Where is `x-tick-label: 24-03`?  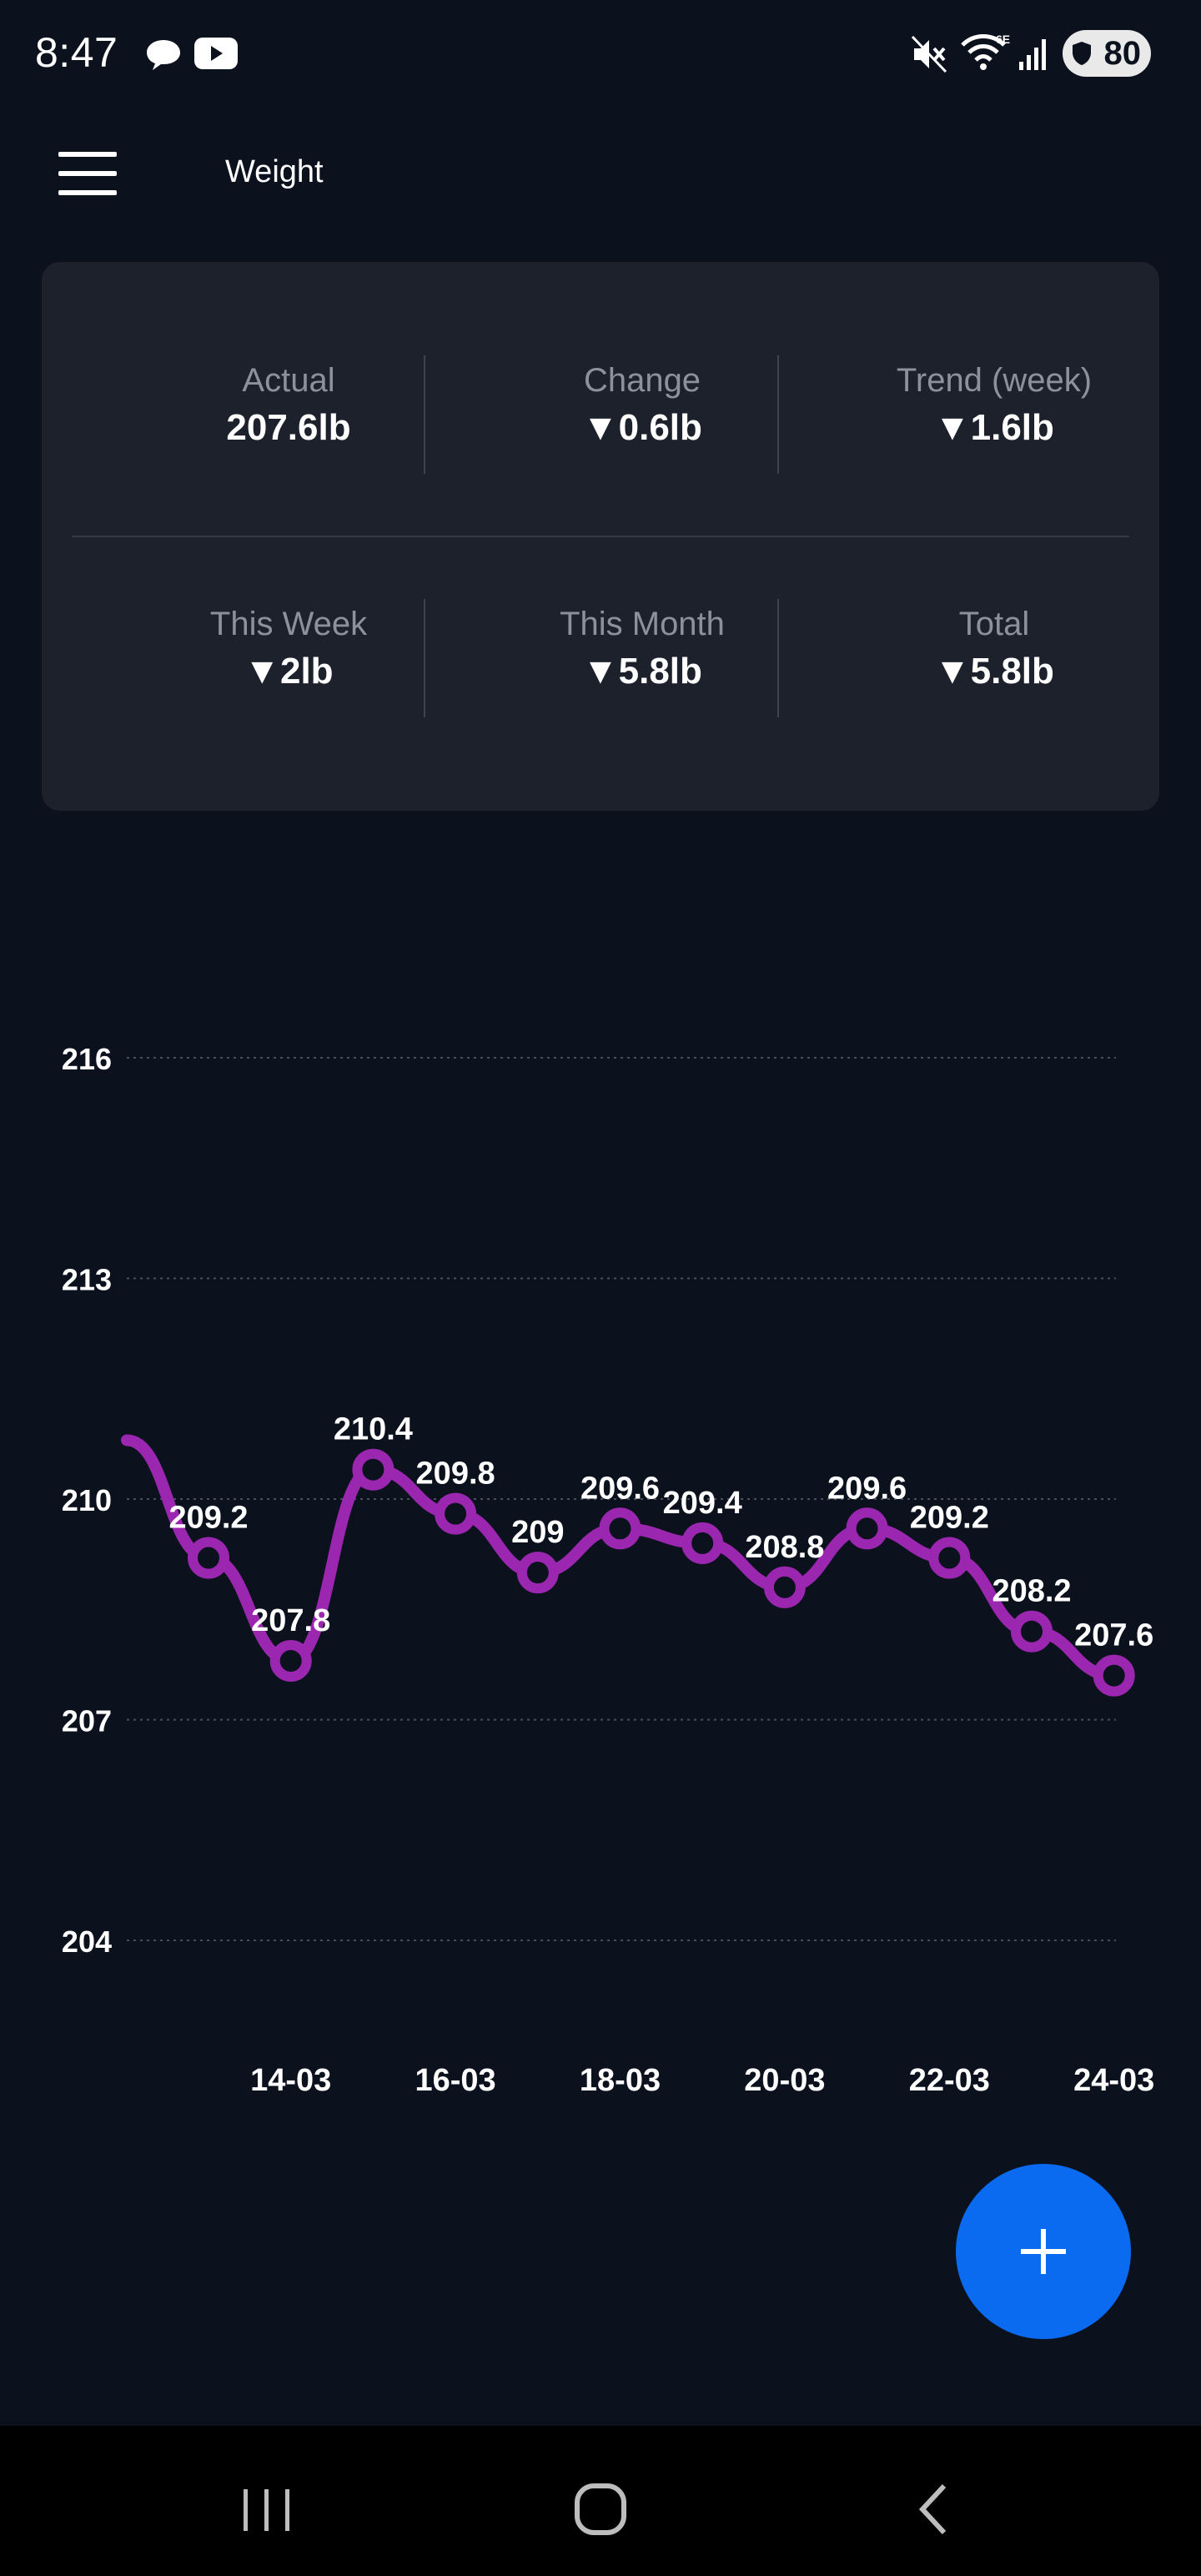 x-tick-label: 24-03 is located at coordinates (1114, 2080).